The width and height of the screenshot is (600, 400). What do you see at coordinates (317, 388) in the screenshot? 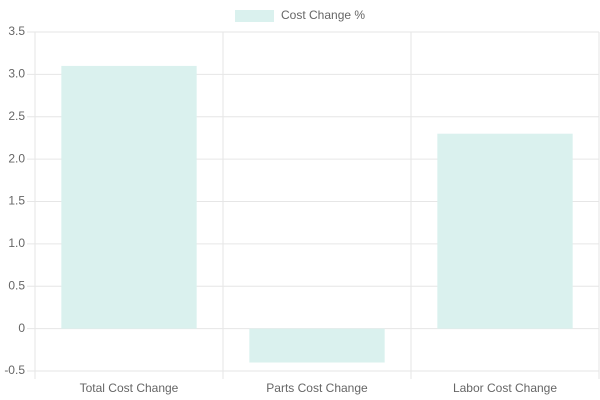
I see `x-tick-label: Parts Cost Change` at bounding box center [317, 388].